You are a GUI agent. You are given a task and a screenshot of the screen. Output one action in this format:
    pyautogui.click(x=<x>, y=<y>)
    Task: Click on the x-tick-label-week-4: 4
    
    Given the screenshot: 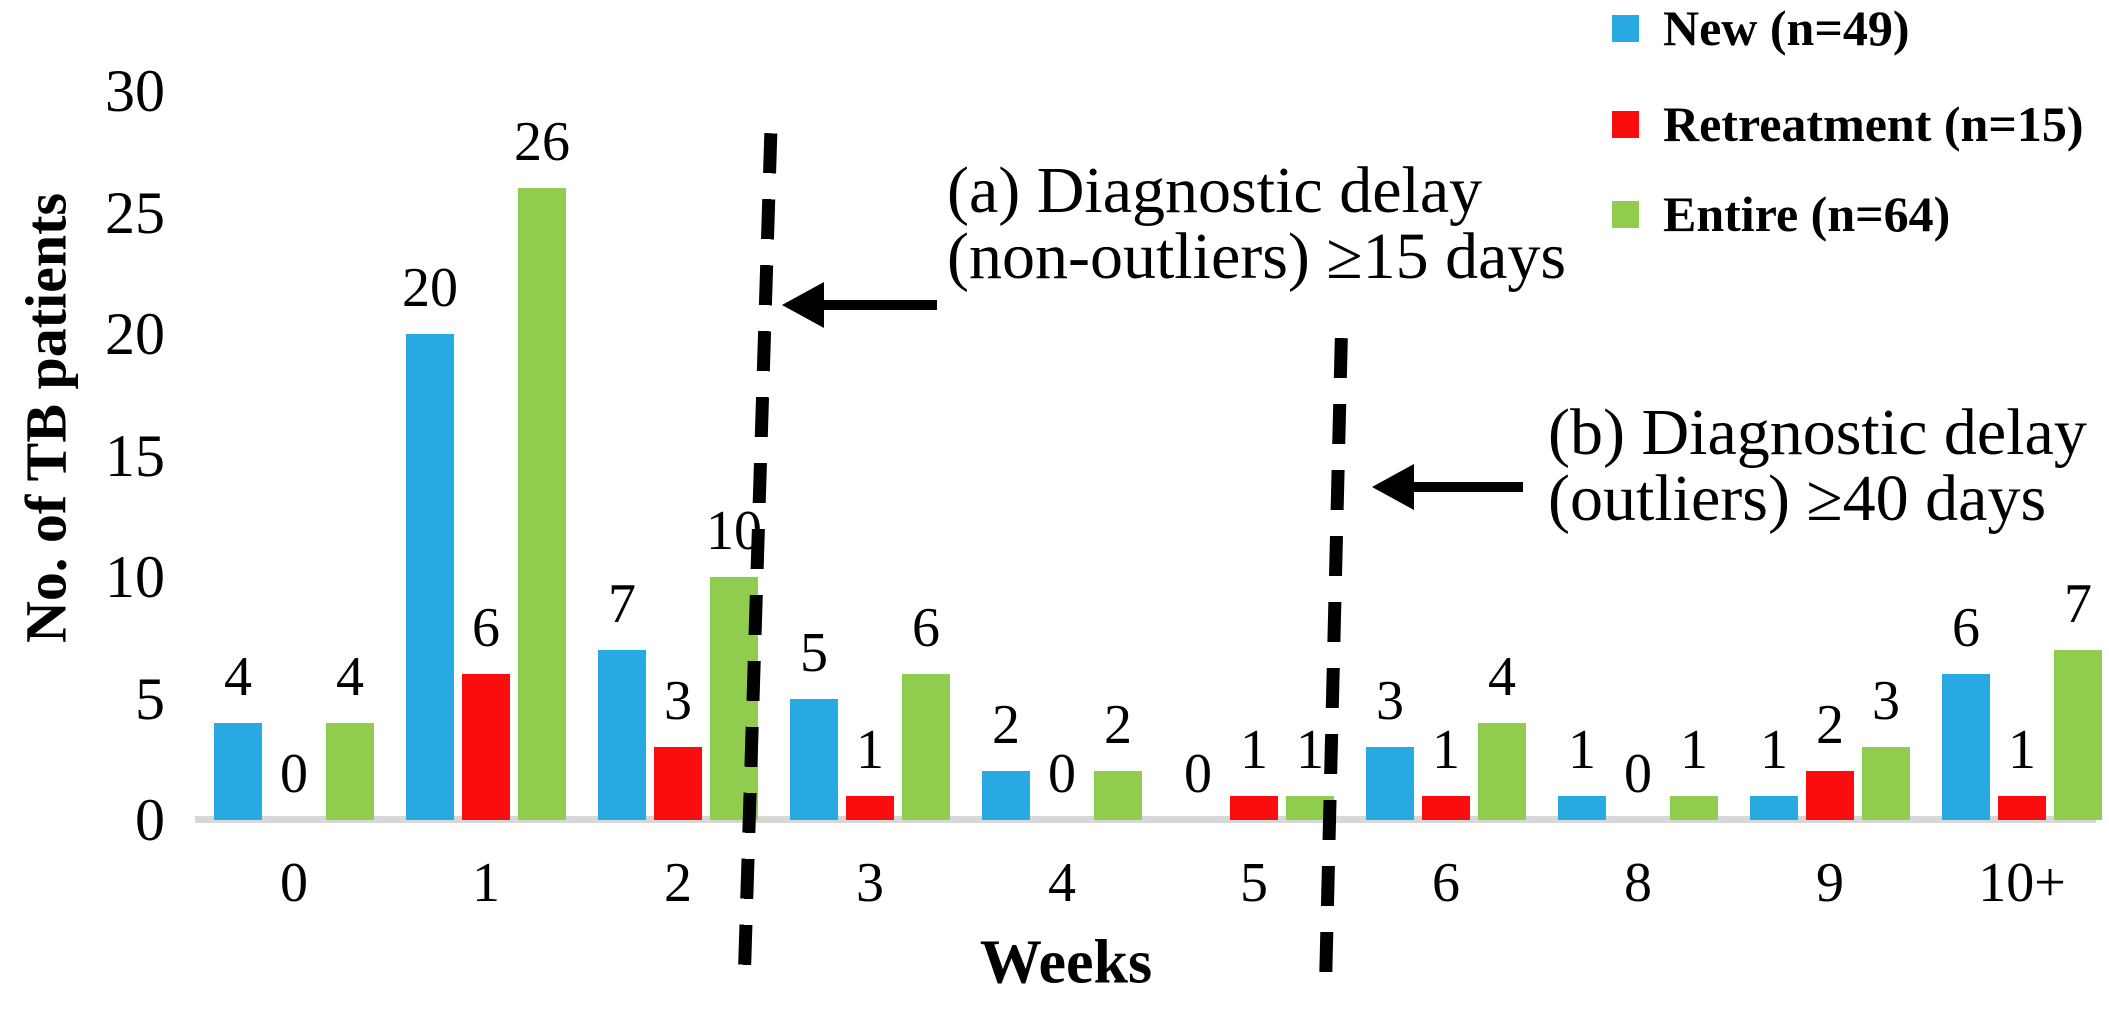 What is the action you would take?
    pyautogui.click(x=1062, y=883)
    